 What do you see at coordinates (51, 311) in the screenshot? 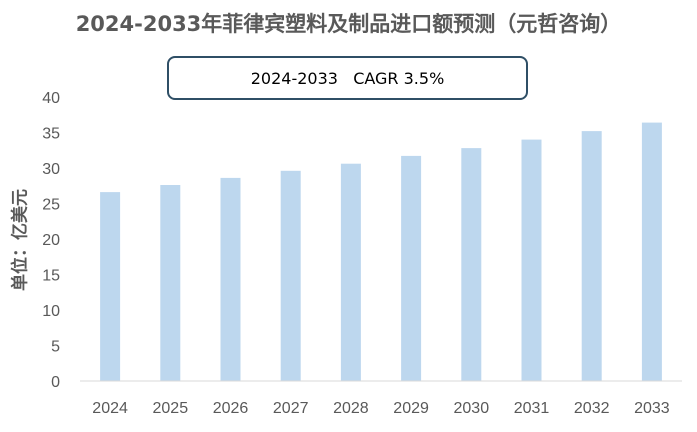
I see `y-tick-label: 10` at bounding box center [51, 311].